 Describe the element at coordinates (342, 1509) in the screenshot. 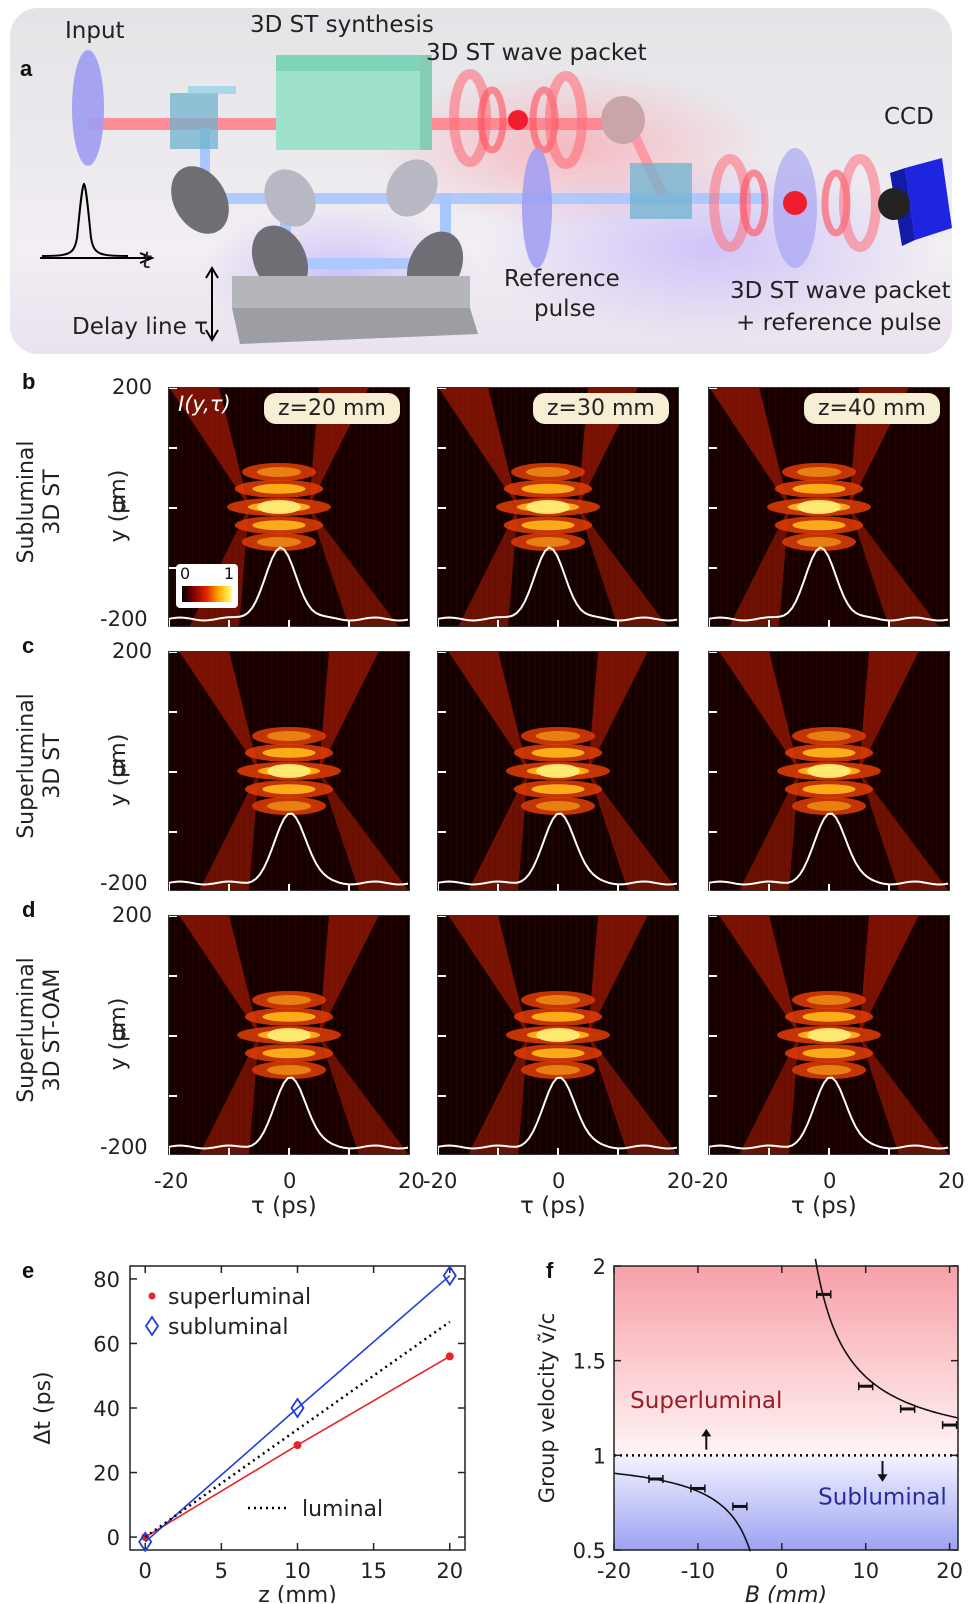

I see `legend-label-luminal: luminal` at that location.